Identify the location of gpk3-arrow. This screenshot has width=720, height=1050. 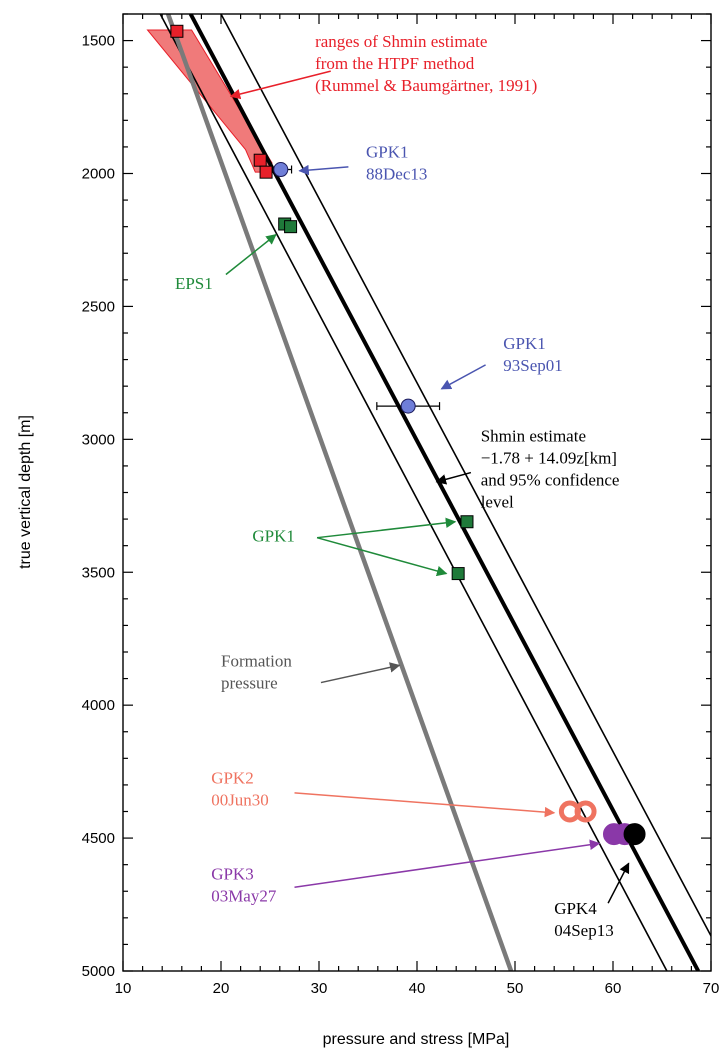
(447, 864).